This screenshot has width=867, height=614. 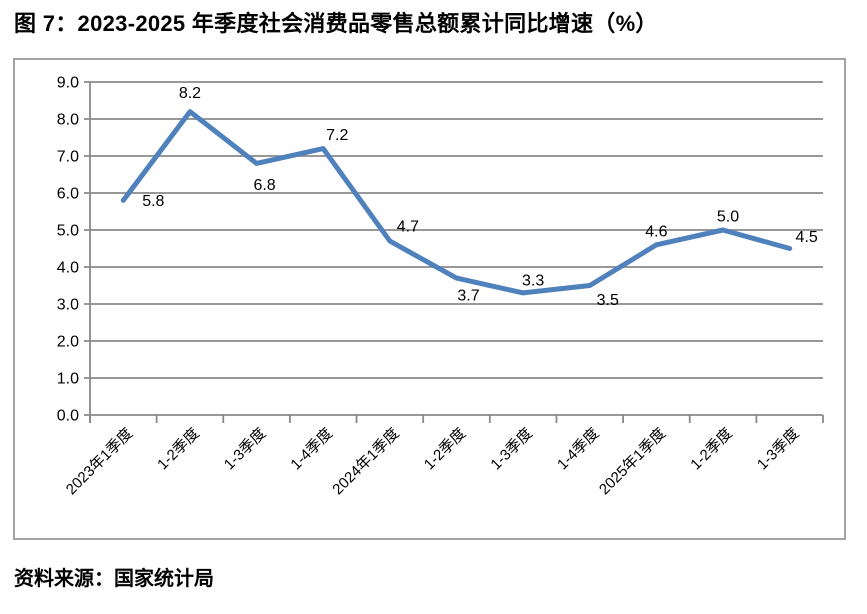 I want to click on x-axis-label: 2025年1季度, so click(x=632, y=461).